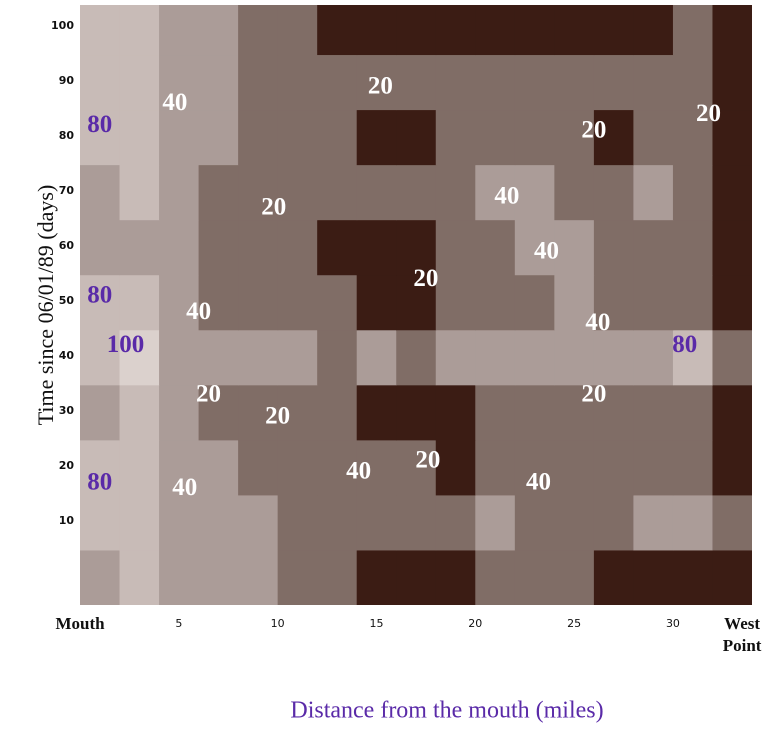  Describe the element at coordinates (66, 466) in the screenshot. I see `y-tick-label: 20` at that location.